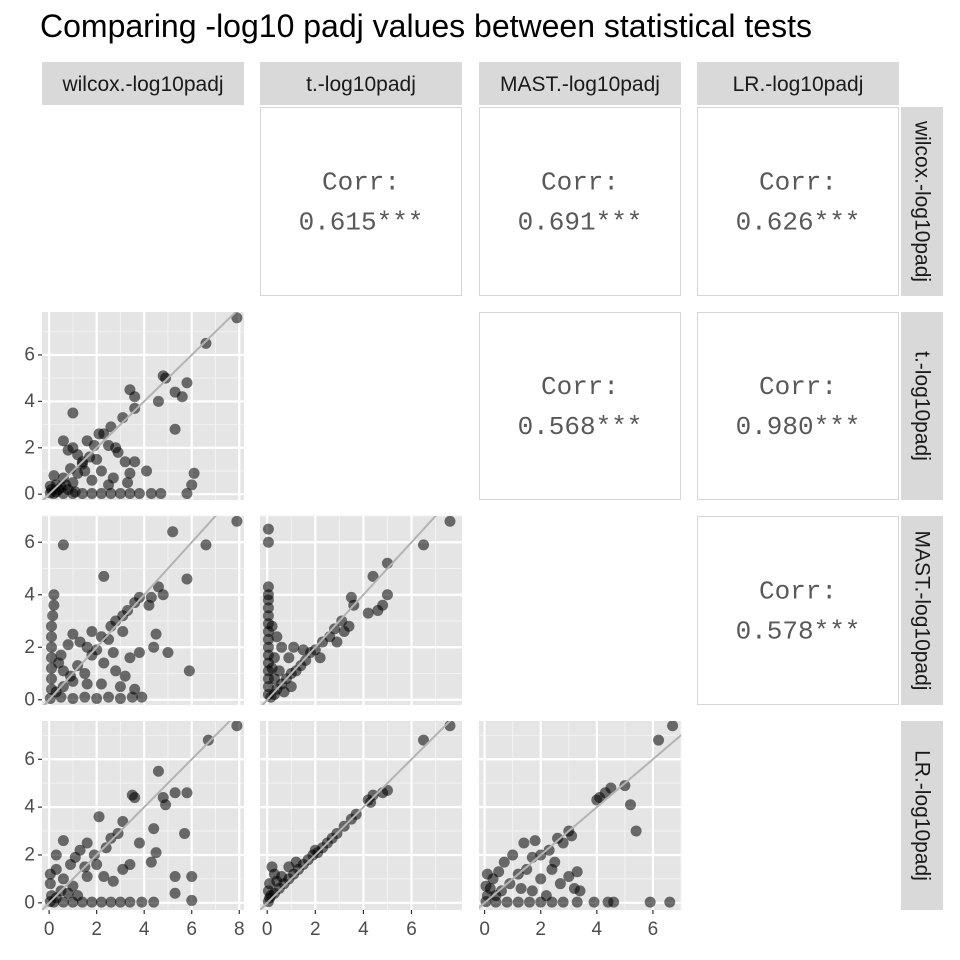 This screenshot has height=960, width=960. Describe the element at coordinates (29, 854) in the screenshot. I see `y-tick-label: 2` at that location.